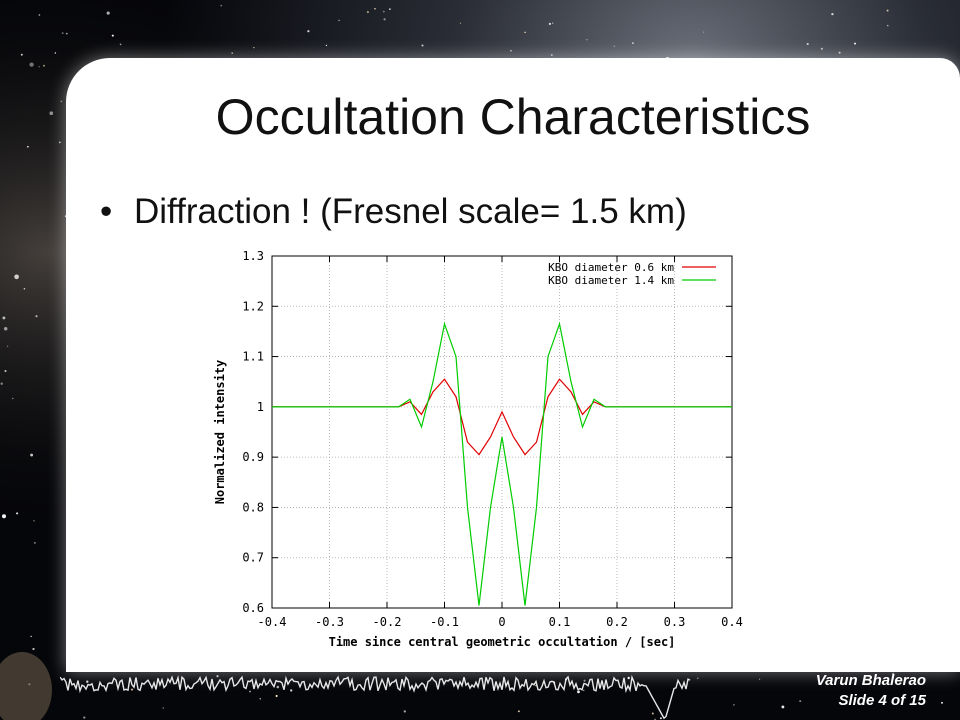 This screenshot has width=960, height=720. What do you see at coordinates (444, 622) in the screenshot?
I see `x-tick-label: -0.1` at bounding box center [444, 622].